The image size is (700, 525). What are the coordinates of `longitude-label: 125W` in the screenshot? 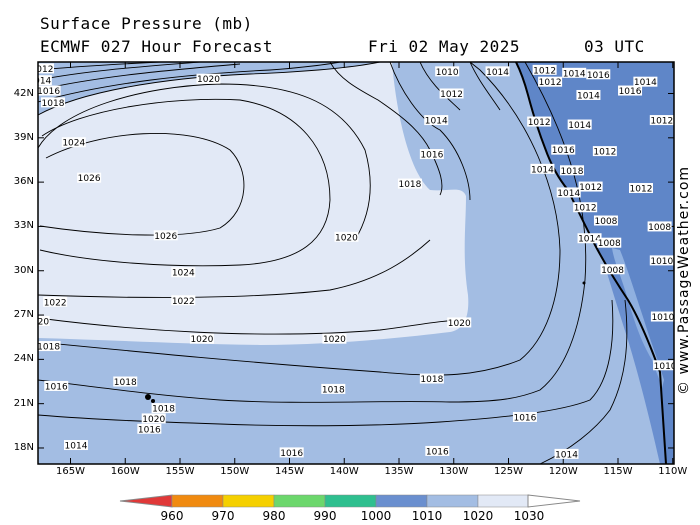 It's located at (508, 471).